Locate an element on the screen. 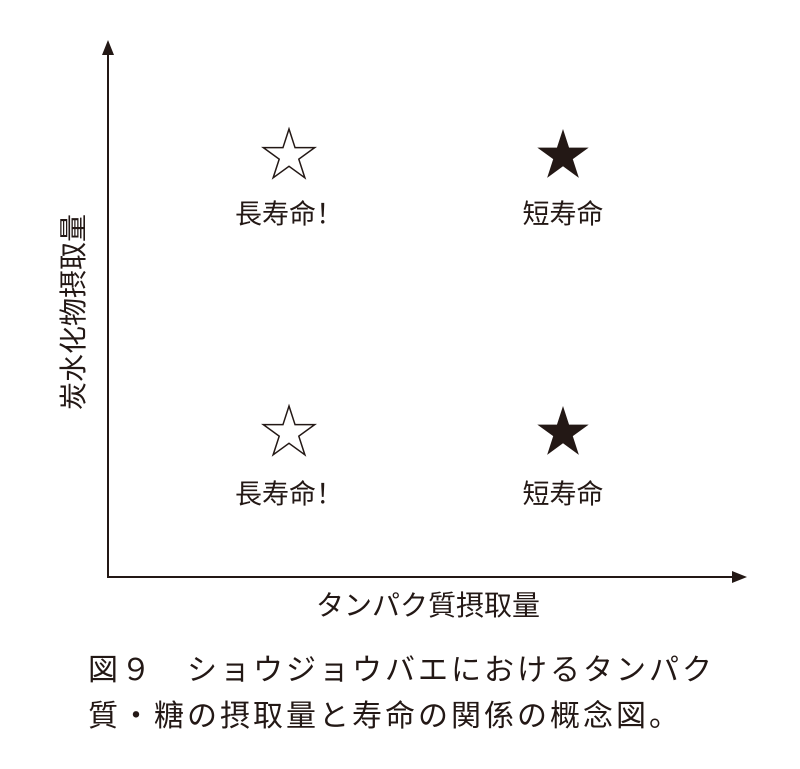 Image resolution: width=800 pixels, height=769 pixels. y-arrowhead is located at coordinates (108, 47).